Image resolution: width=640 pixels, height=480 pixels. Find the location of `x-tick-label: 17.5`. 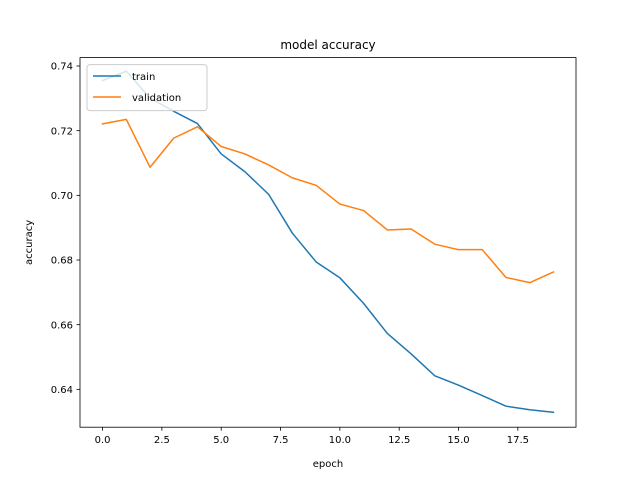

x-tick-label: 17.5 is located at coordinates (518, 440).